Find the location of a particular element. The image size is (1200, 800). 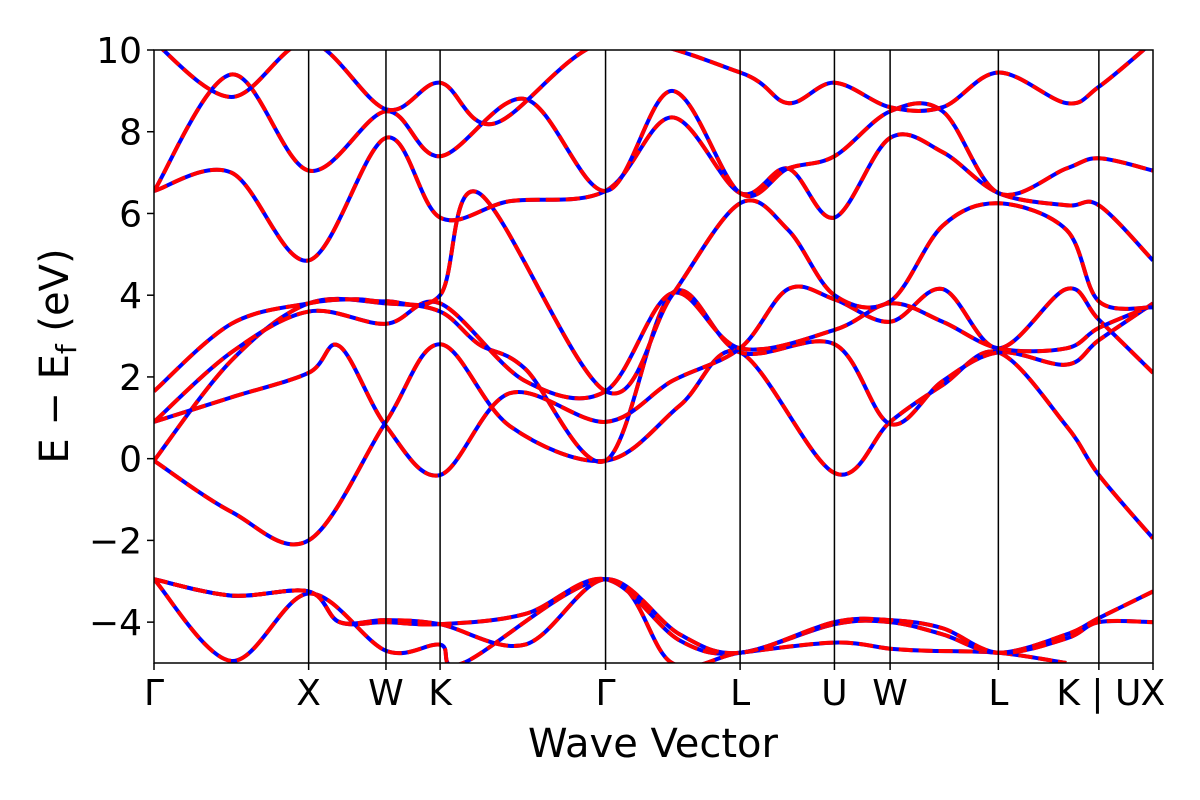

band-line-3-red is located at coordinates (653, 616).